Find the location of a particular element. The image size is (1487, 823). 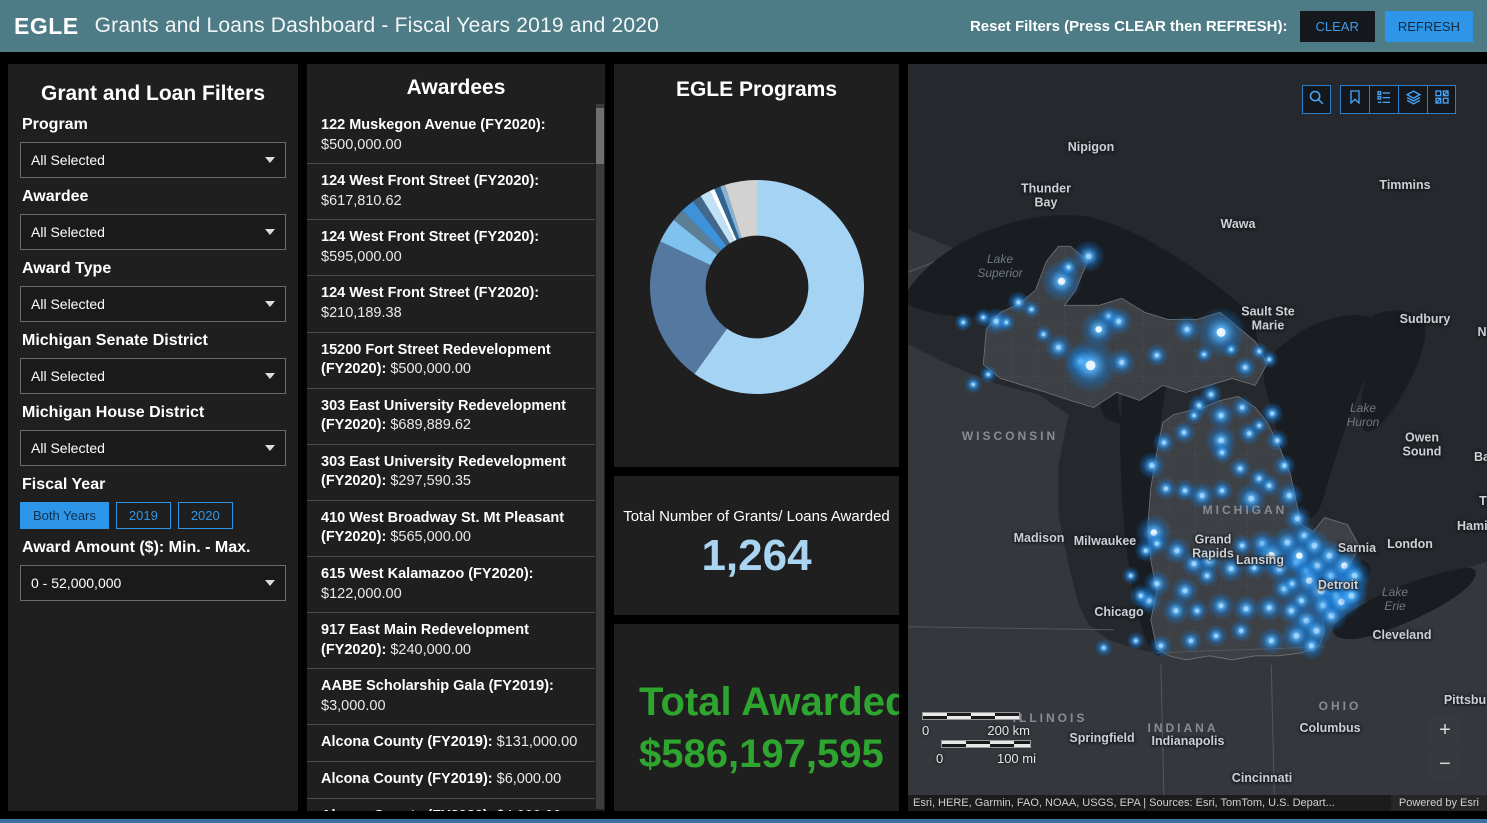

map-bookmark-button is located at coordinates (1354, 99).